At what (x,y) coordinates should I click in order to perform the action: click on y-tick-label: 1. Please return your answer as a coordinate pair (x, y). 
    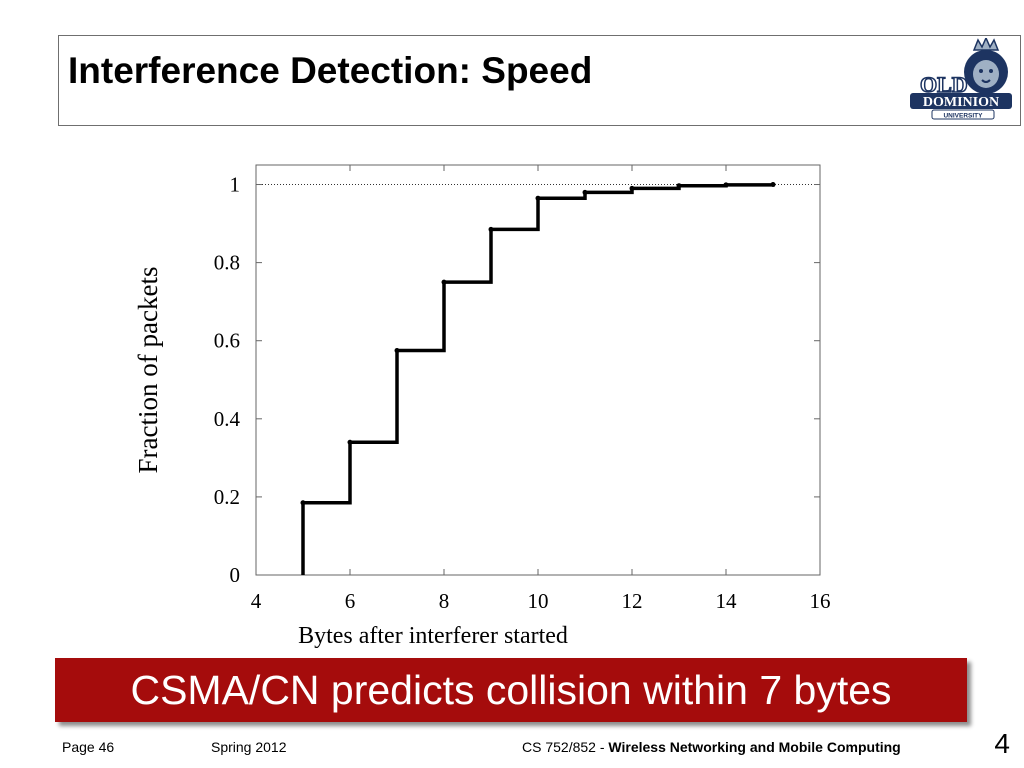
    Looking at the image, I should click on (235, 185).